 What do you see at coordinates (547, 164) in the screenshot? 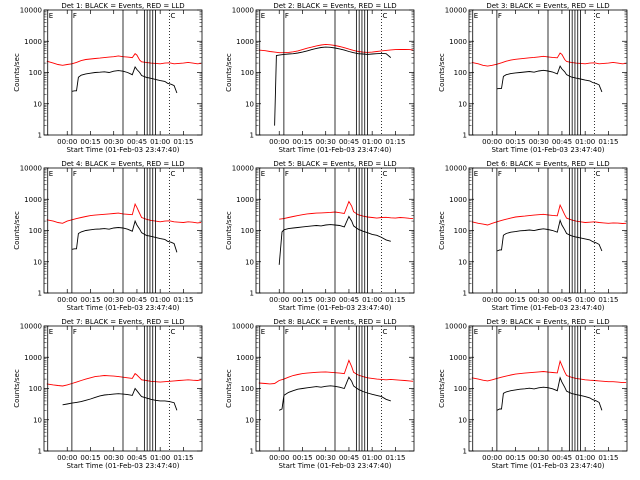
I see `chart-title: Det 6: BLACK = Events, RED = LLD` at bounding box center [547, 164].